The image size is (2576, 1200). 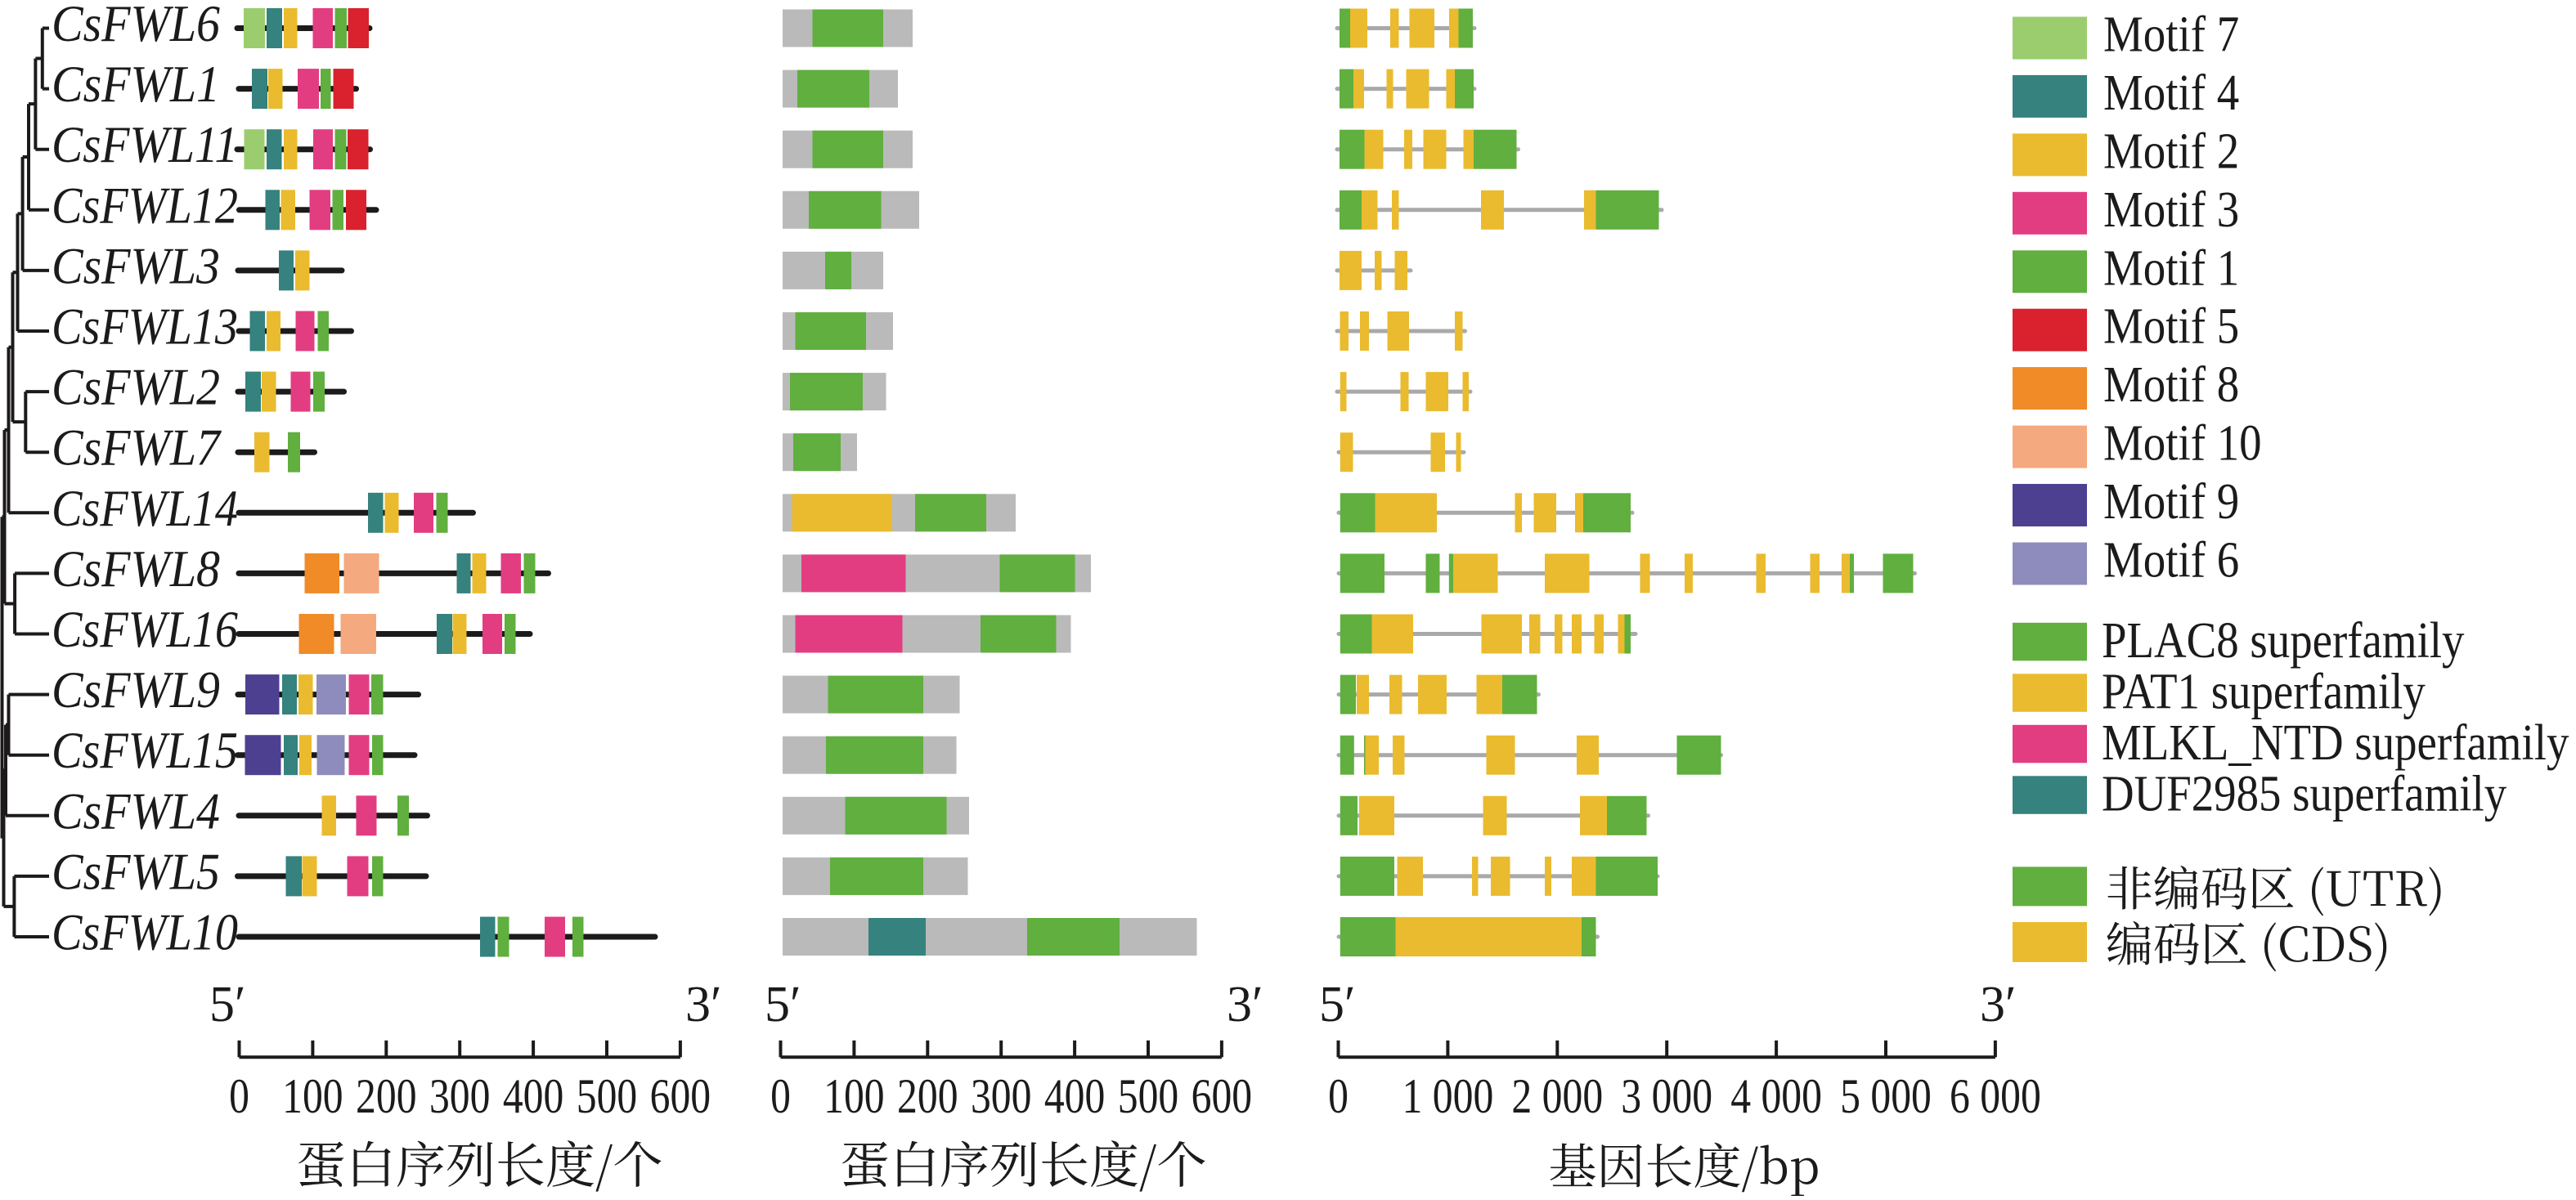 I want to click on svg-text: MLKL_NTD superfamily, so click(x=2335, y=743).